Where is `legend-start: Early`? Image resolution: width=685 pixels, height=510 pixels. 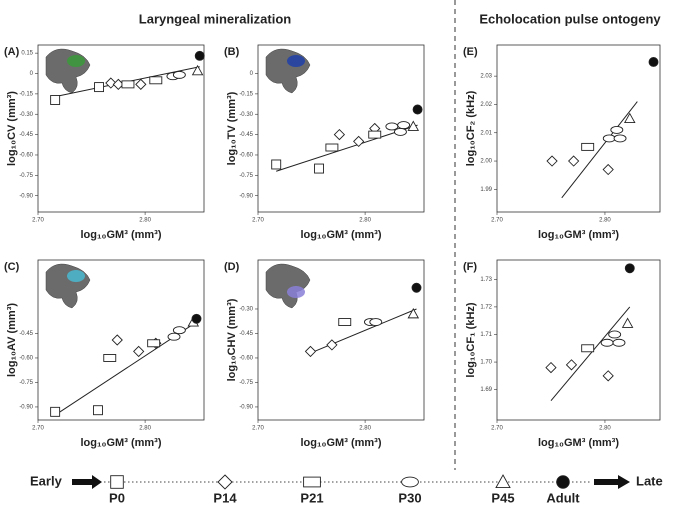
legend-start: Early is located at coordinates (46, 480).